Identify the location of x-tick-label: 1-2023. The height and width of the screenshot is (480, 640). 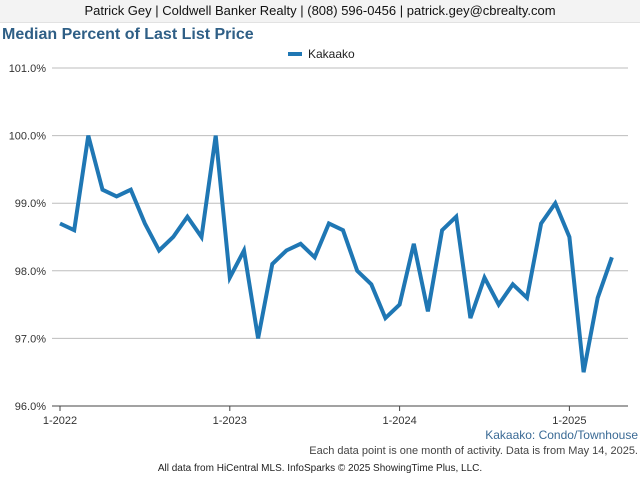
(230, 421).